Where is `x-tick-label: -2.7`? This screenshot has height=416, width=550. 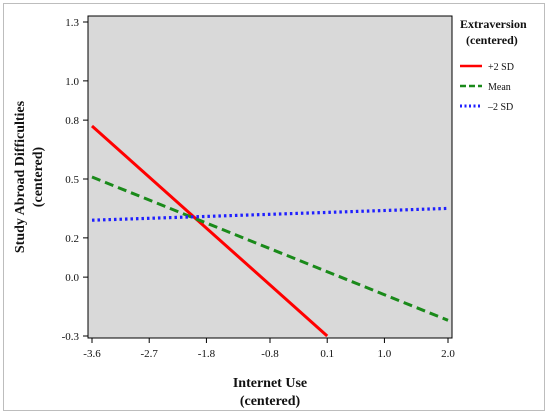 x-tick-label: -2.7 is located at coordinates (150, 354).